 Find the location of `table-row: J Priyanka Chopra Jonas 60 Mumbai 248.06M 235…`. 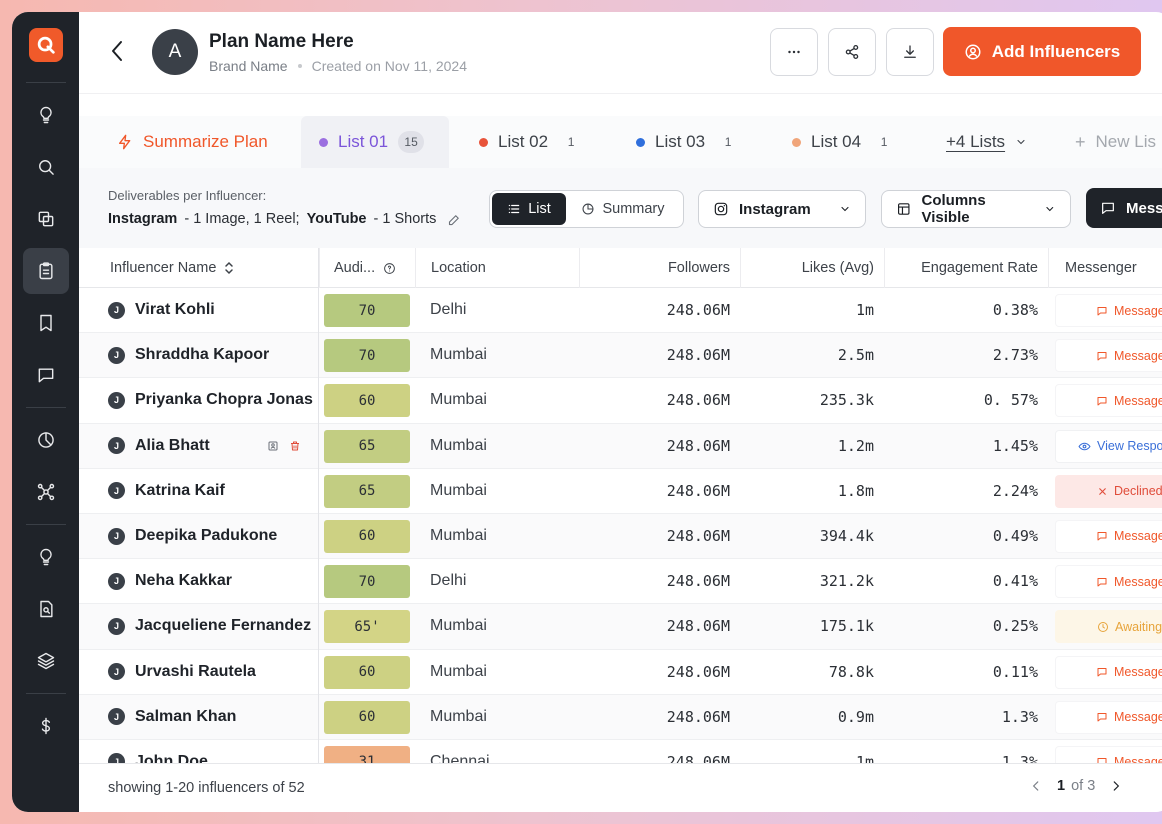

table-row: J Priyanka Chopra Jonas 60 Mumbai 248.06M 235… is located at coordinates (620, 401).